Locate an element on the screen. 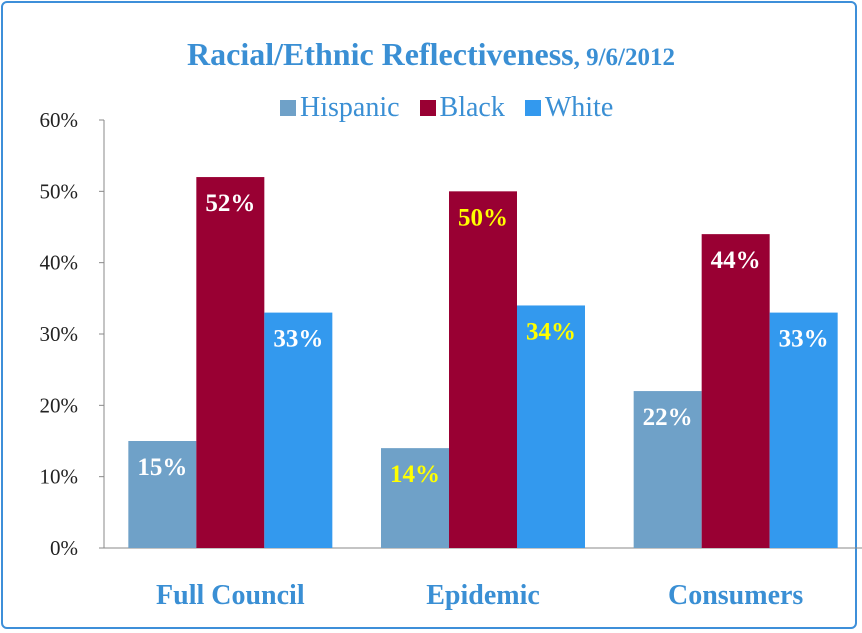  data-label: 34% is located at coordinates (551, 331).